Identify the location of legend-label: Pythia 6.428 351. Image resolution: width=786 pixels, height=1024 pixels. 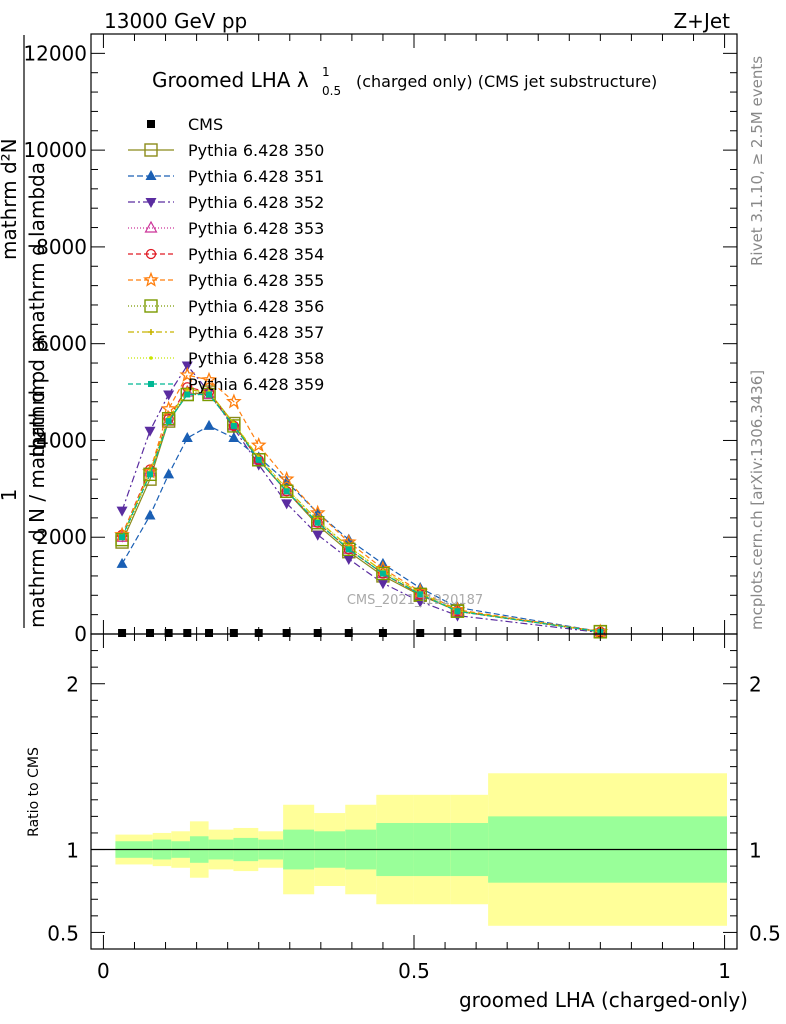
(256, 176).